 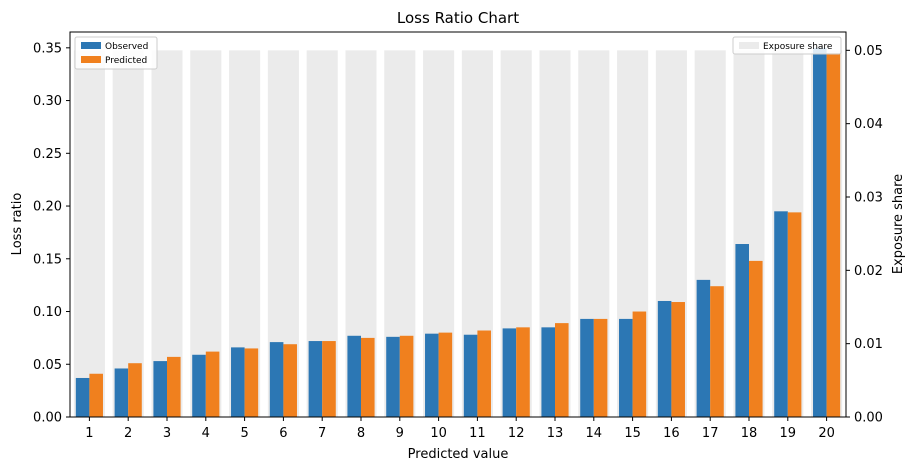 What do you see at coordinates (126, 61) in the screenshot?
I see `legend-label: Predicted` at bounding box center [126, 61].